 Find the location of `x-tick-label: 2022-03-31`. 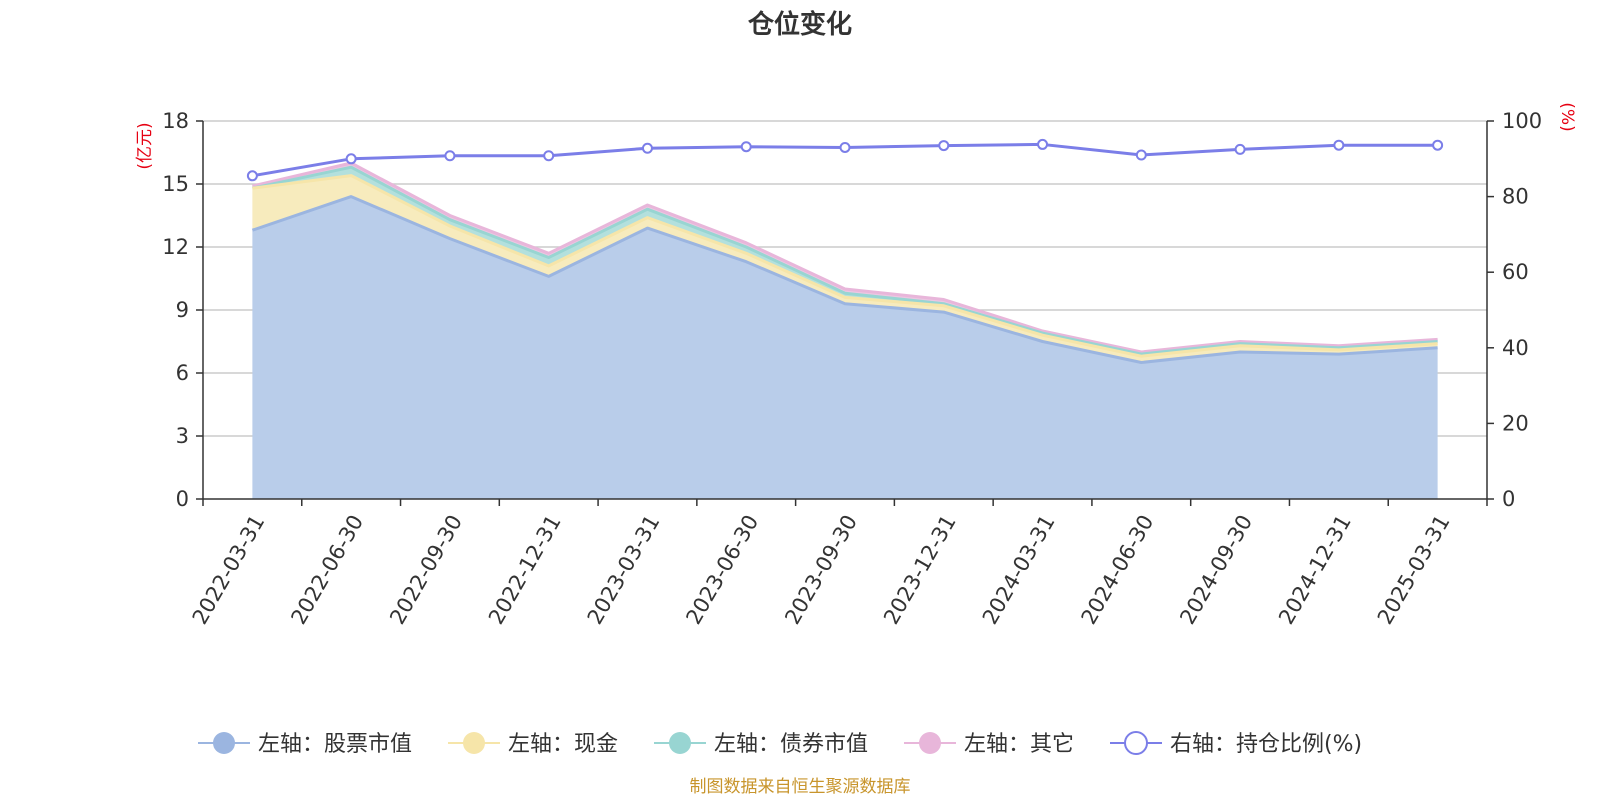

x-tick-label: 2022-03-31 is located at coordinates (229, 570).